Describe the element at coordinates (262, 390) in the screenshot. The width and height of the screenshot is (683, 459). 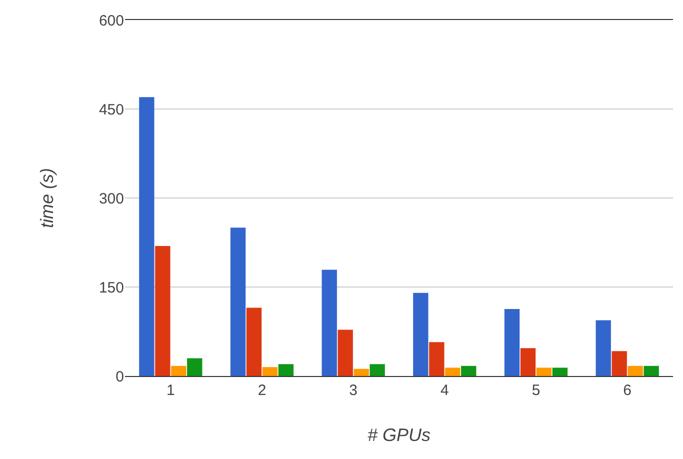
I see `x-tick-label: 2` at that location.